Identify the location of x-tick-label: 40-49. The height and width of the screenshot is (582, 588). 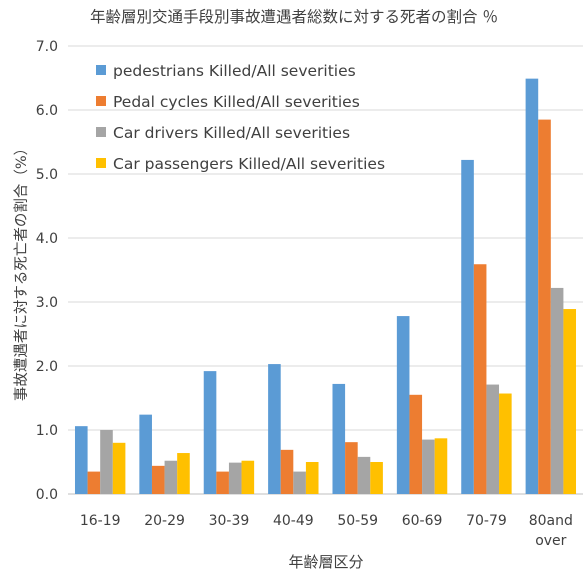
(293, 521).